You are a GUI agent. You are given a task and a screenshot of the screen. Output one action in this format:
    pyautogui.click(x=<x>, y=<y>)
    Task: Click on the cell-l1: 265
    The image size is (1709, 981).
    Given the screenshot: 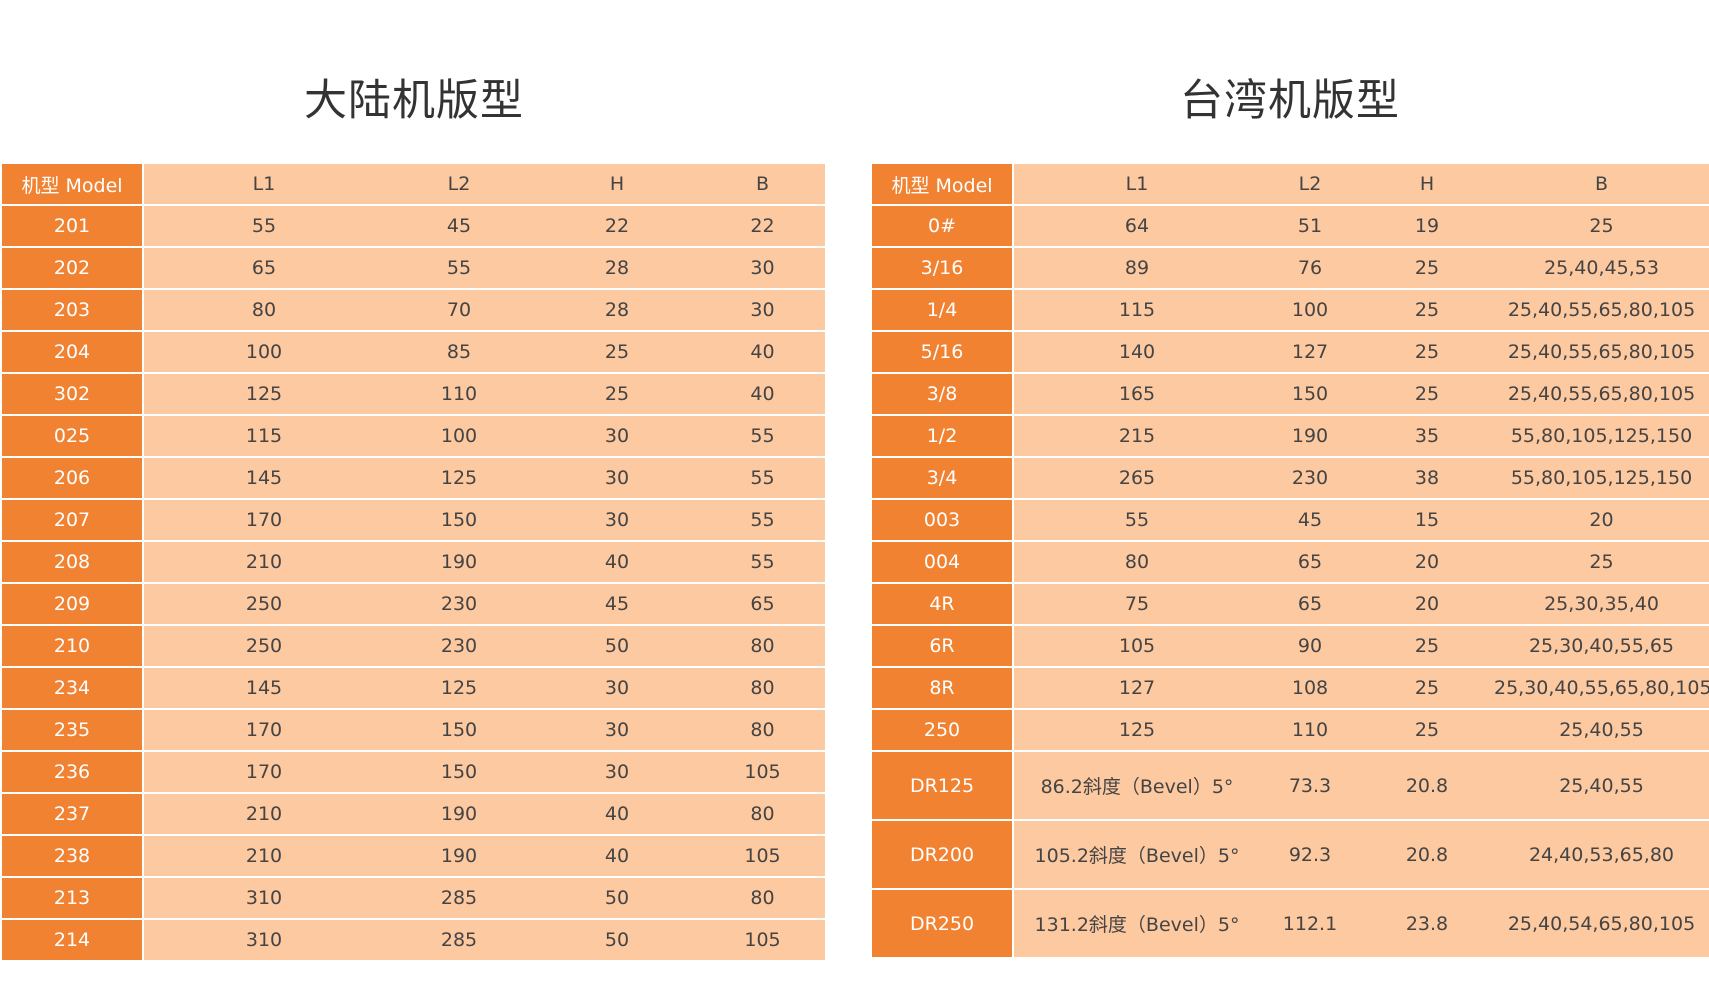 What is the action you would take?
    pyautogui.click(x=1137, y=478)
    